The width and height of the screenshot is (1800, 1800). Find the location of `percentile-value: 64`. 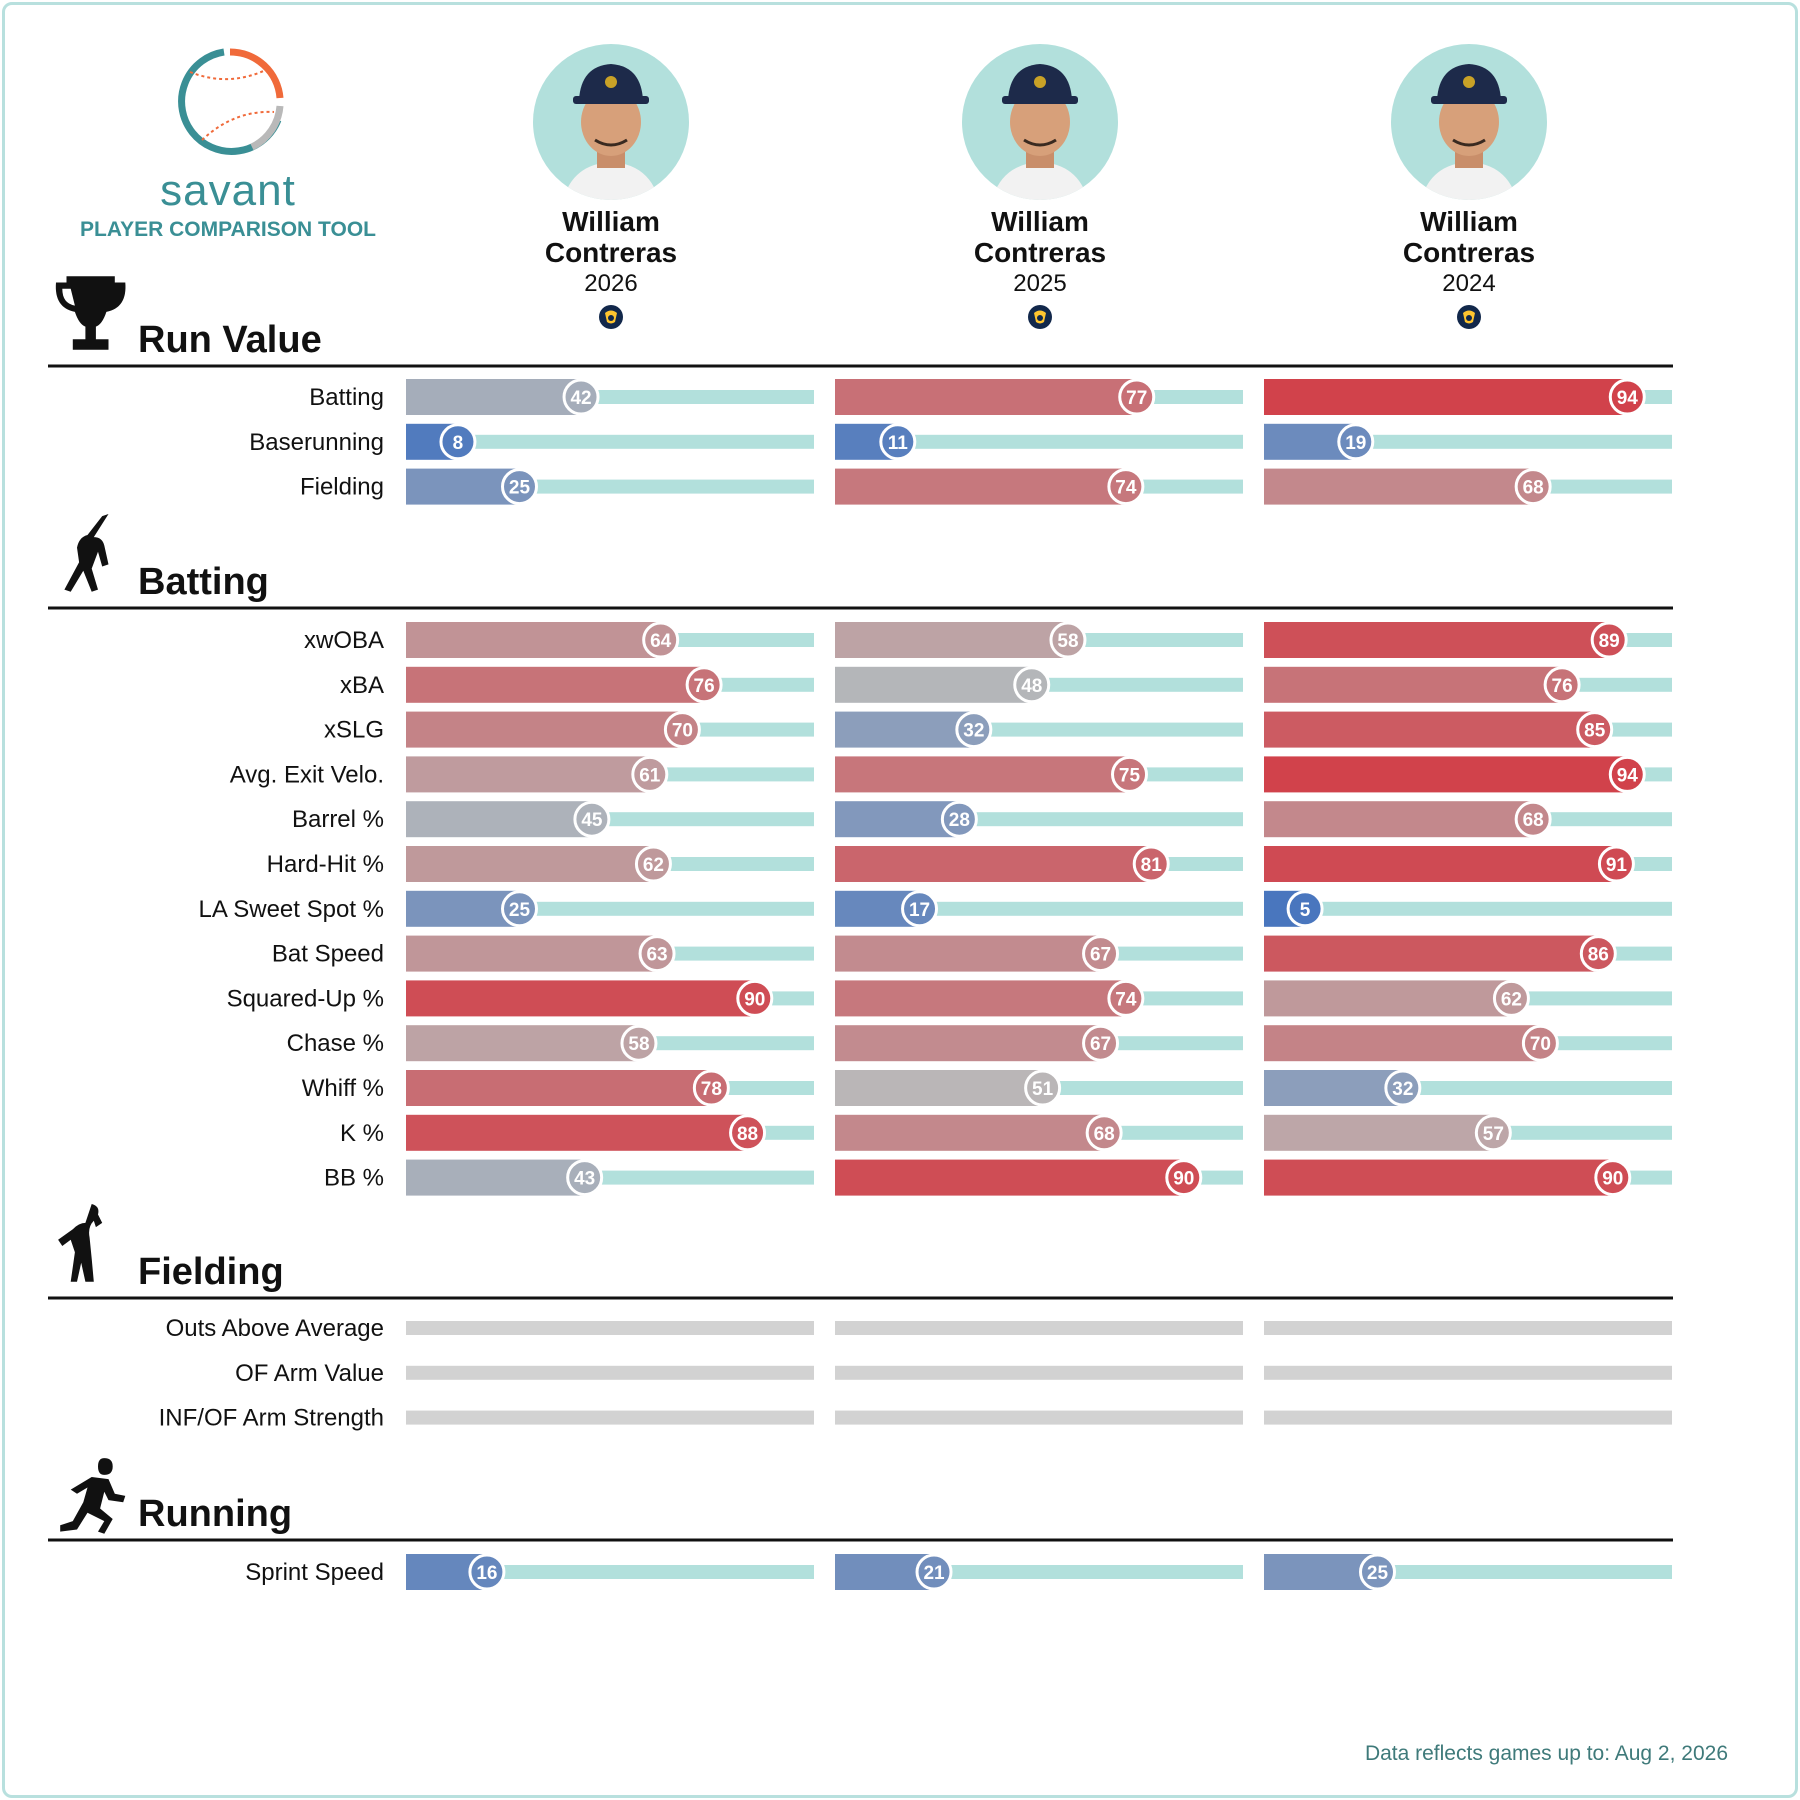

percentile-value: 64 is located at coordinates (661, 641).